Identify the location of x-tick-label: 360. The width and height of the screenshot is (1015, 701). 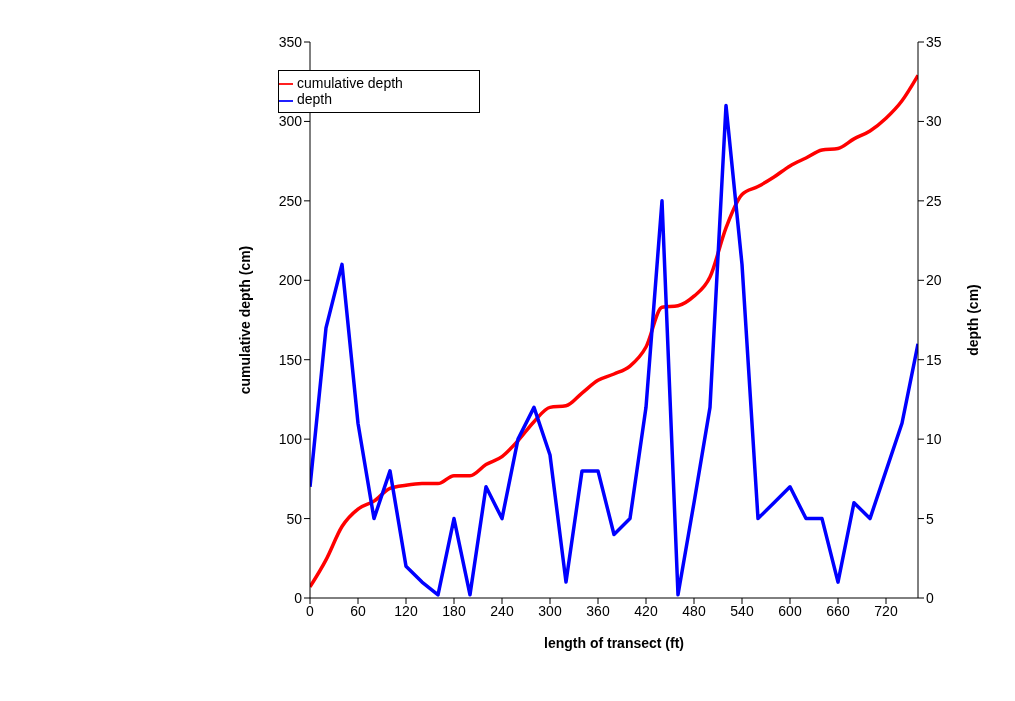
(598, 610).